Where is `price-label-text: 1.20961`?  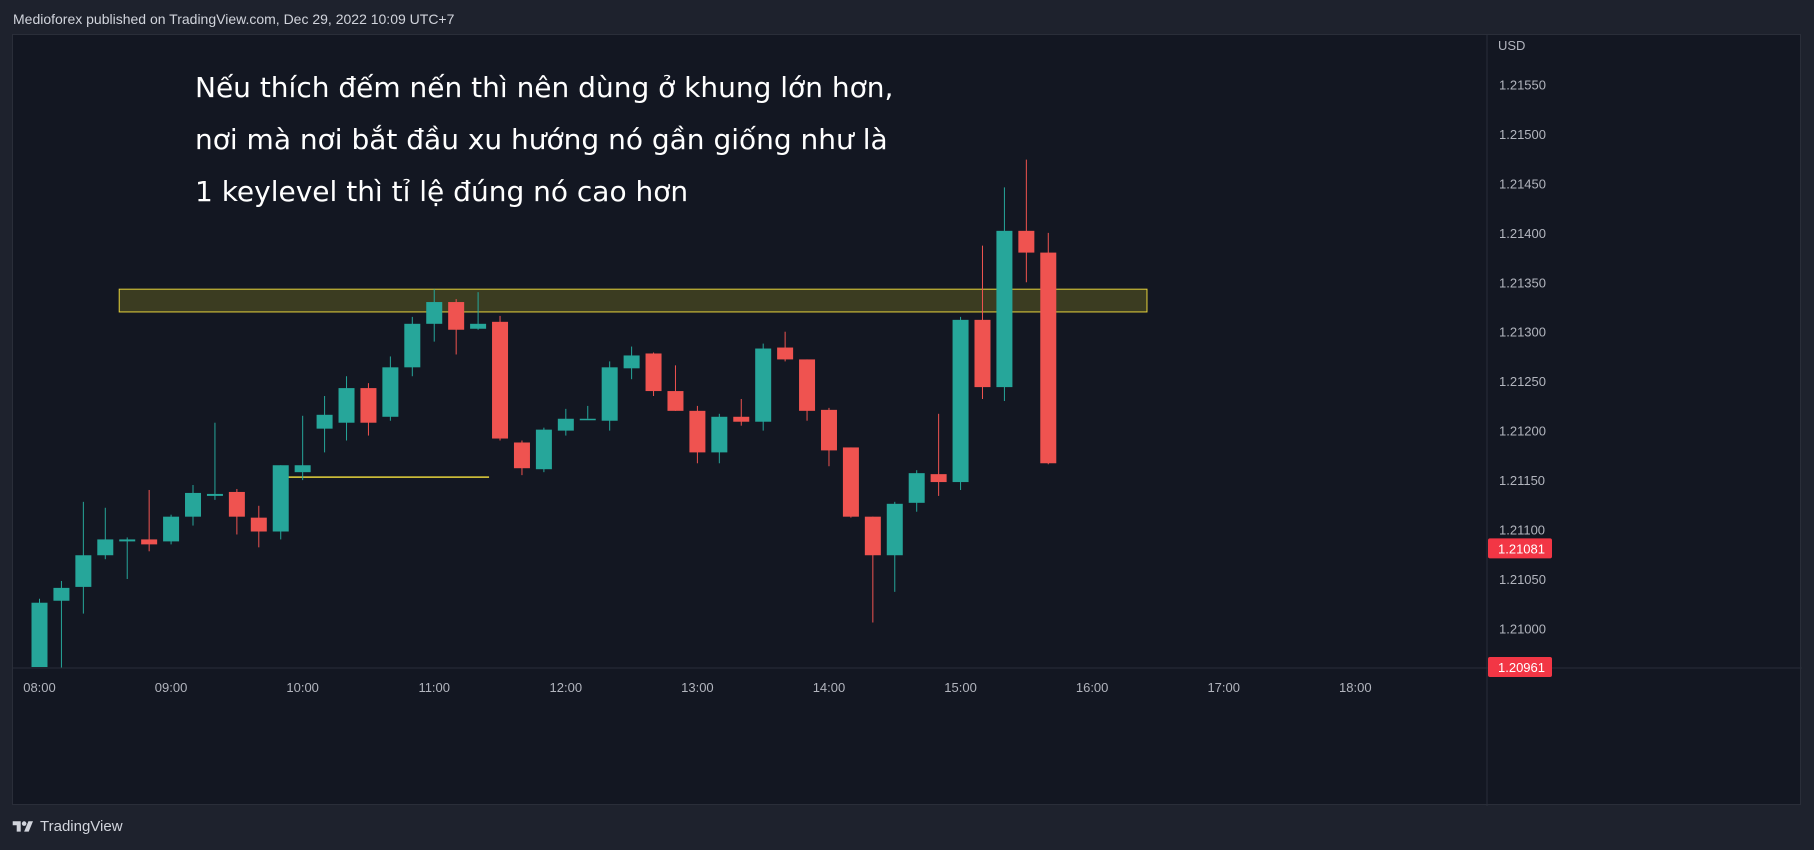
price-label-text: 1.20961 is located at coordinates (1521, 667).